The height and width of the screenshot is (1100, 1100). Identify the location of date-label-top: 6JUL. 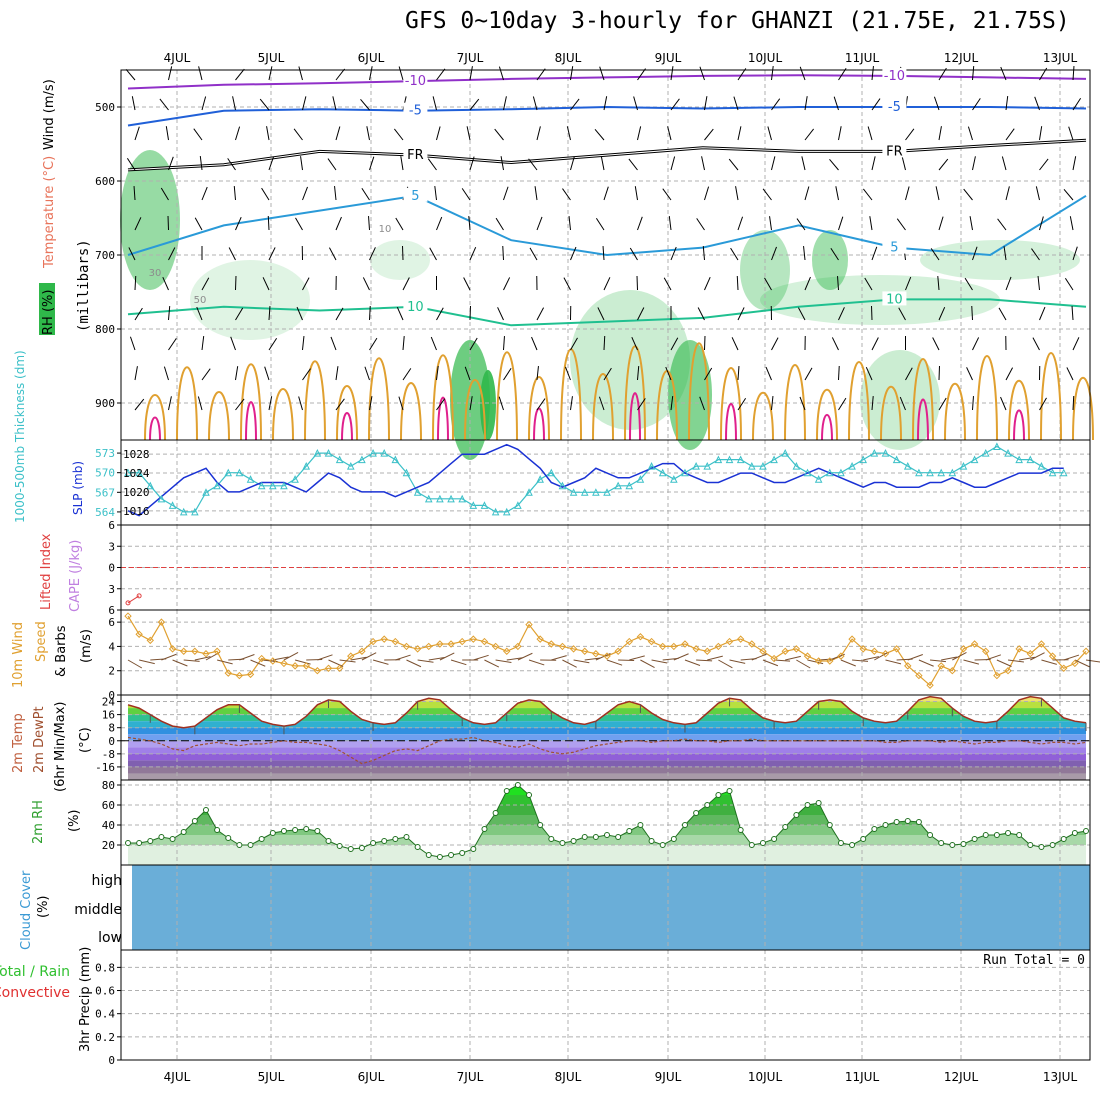
(371, 58).